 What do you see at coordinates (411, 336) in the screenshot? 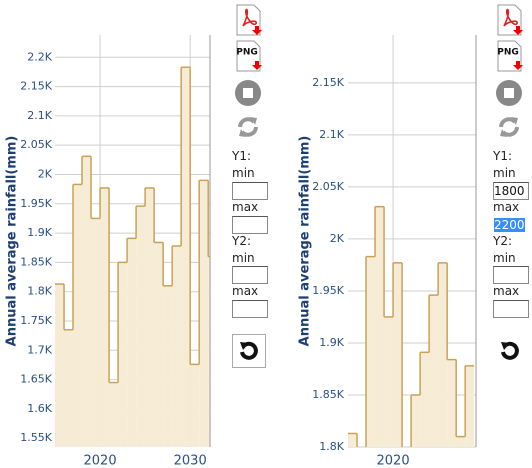
I see `series` at bounding box center [411, 336].